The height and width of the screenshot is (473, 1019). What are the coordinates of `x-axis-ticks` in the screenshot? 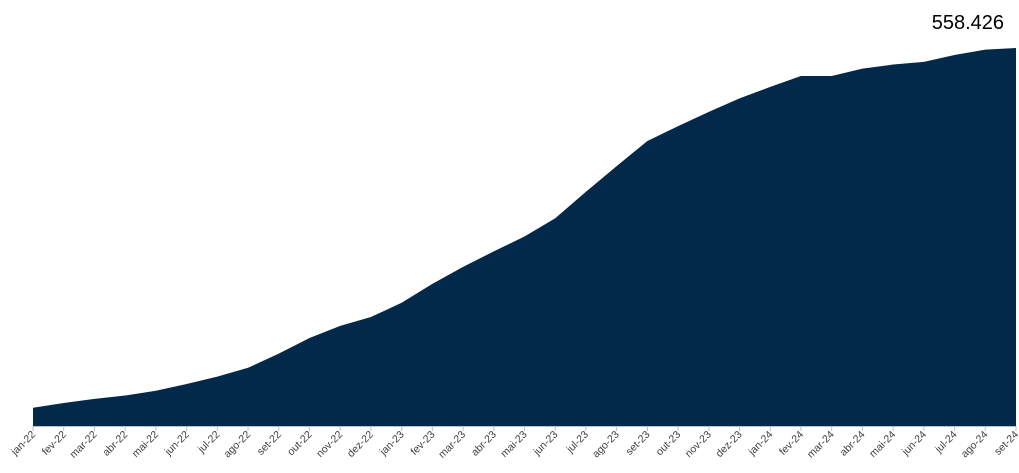 It's located at (524, 428).